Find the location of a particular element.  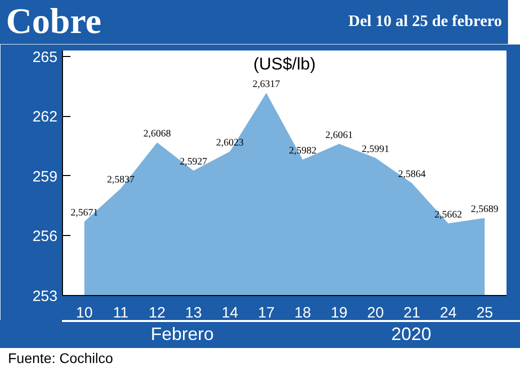

text: 2020 is located at coordinates (411, 334).